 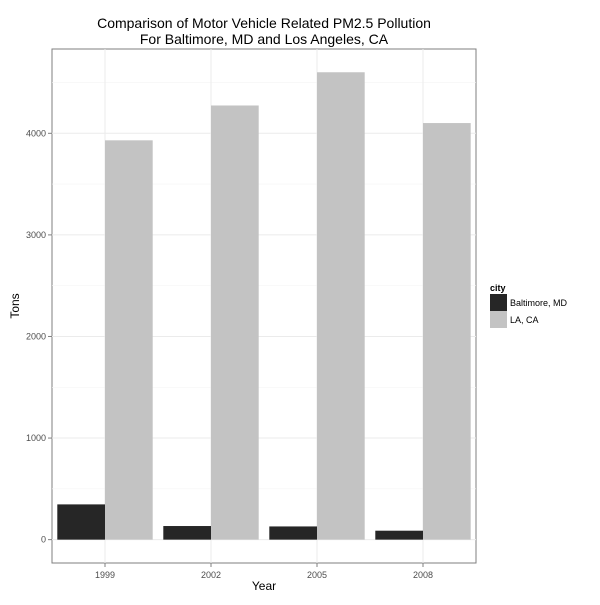 What do you see at coordinates (498, 288) in the screenshot?
I see `legend-title: city` at bounding box center [498, 288].